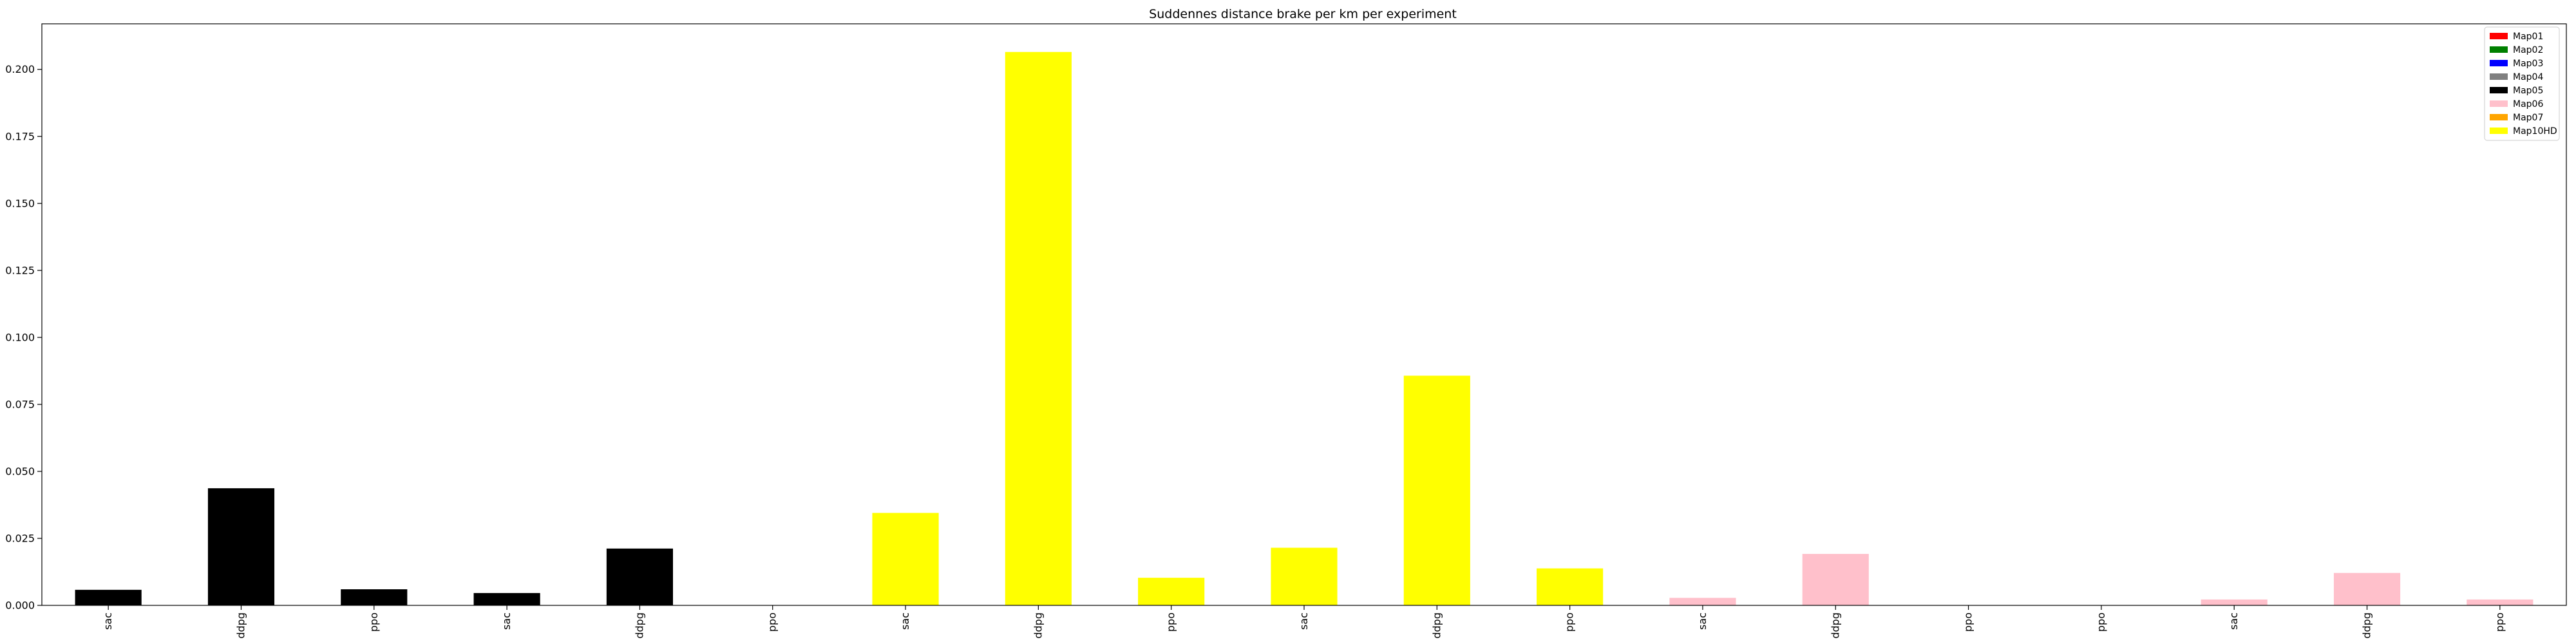 This screenshot has width=2576, height=644. Describe the element at coordinates (2528, 91) in the screenshot. I see `legend-label: Map05` at that location.